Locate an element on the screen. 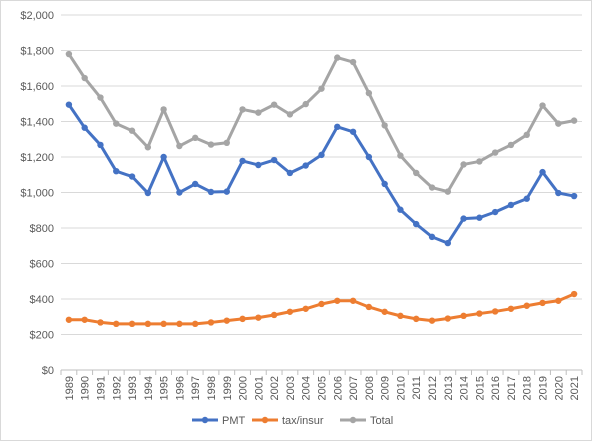  x-tick-label: 1989 is located at coordinates (70, 388).